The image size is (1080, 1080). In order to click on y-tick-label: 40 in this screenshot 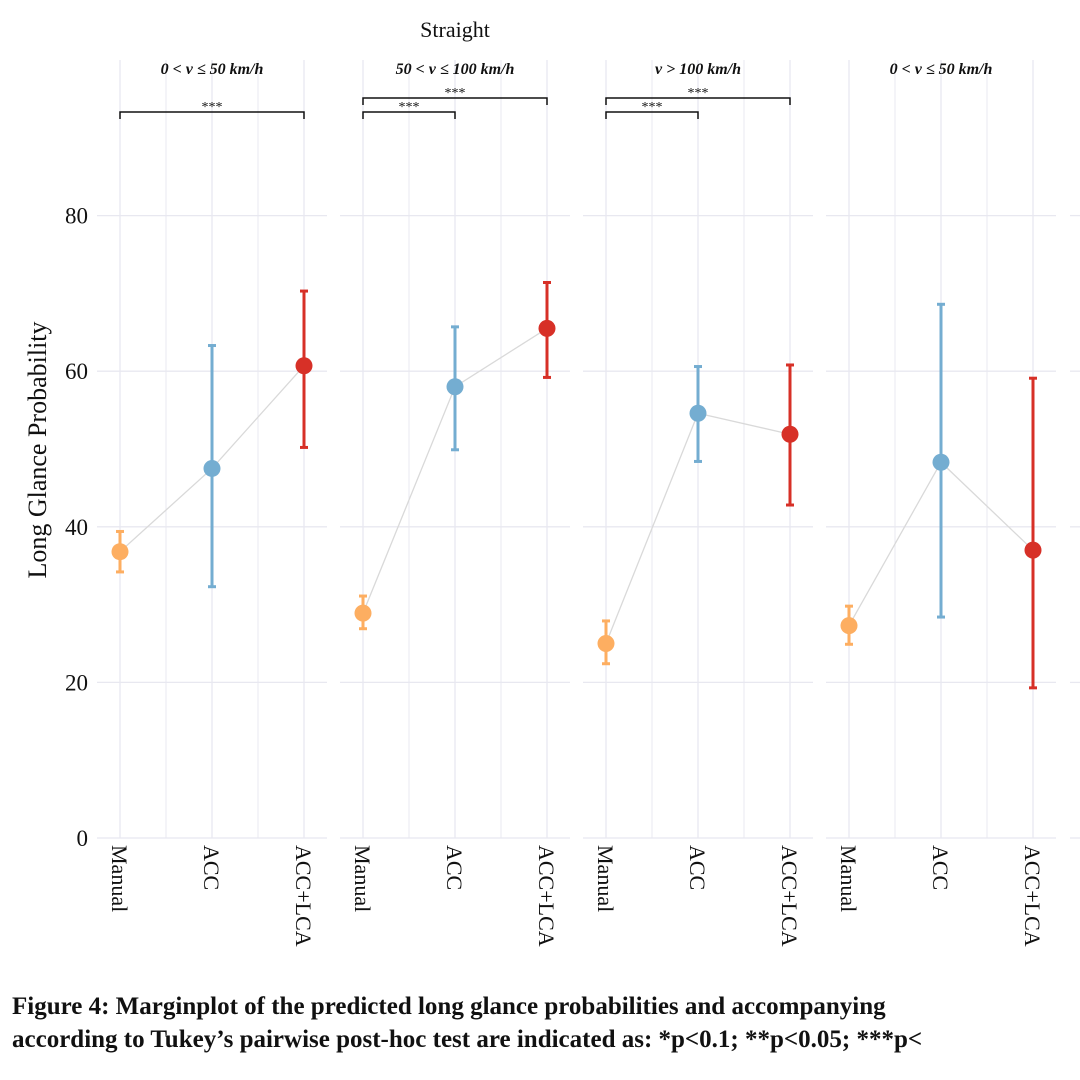, I will do `click(76, 527)`.